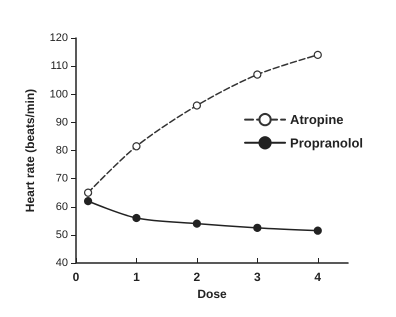  Describe the element at coordinates (62, 178) in the screenshot. I see `y-tick-label: 70` at that location.